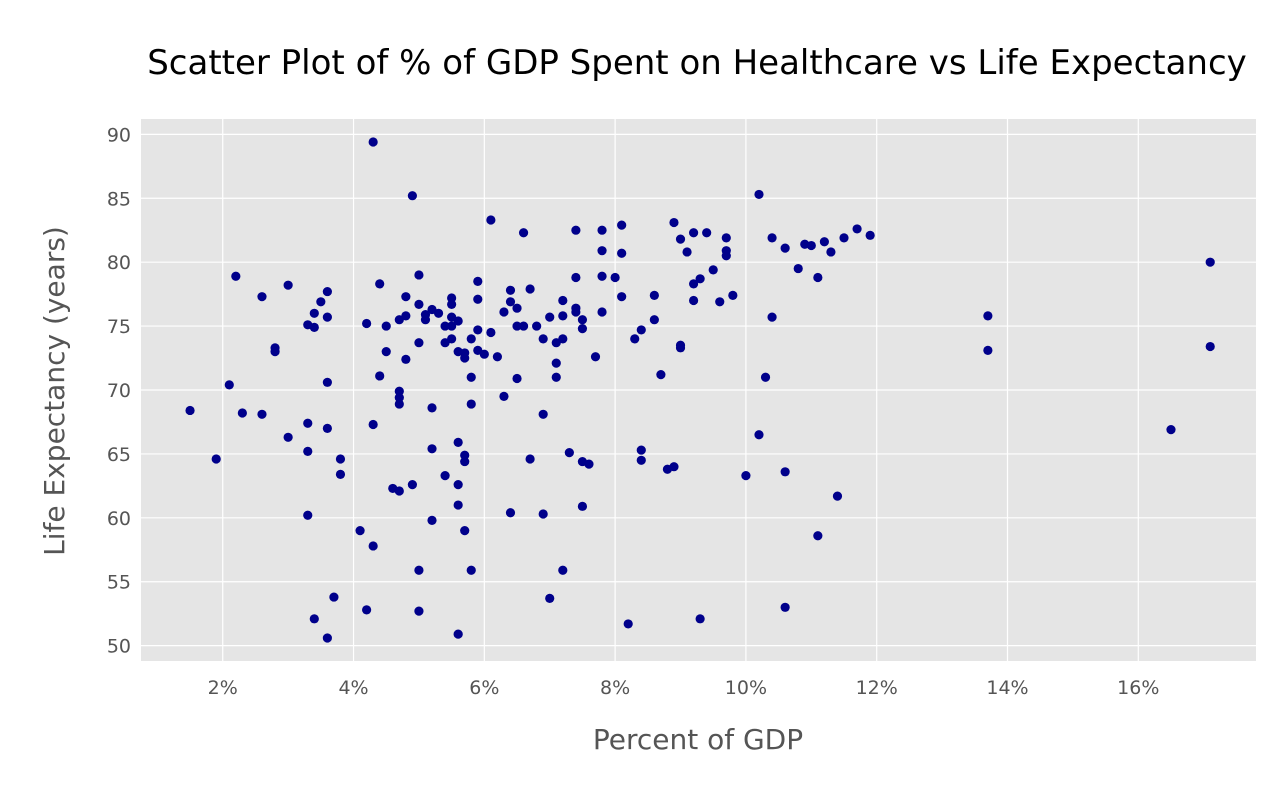 The width and height of the screenshot is (1270, 795). I want to click on x-tick-label: 8%, so click(615, 688).